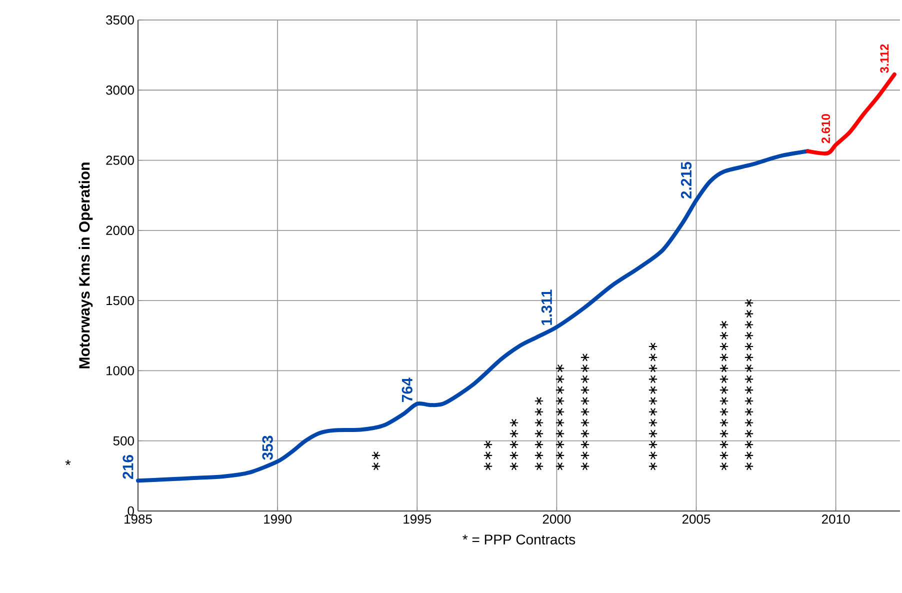 This screenshot has width=902, height=593. Describe the element at coordinates (514, 444) in the screenshot. I see `annotation: ∗∗∗∗∗` at that location.